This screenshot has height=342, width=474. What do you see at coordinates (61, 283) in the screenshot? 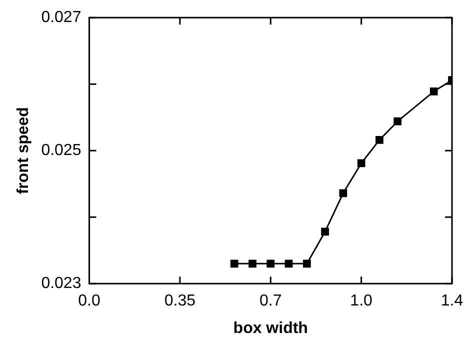
I see `y-tick-label: 0.023` at bounding box center [61, 283].